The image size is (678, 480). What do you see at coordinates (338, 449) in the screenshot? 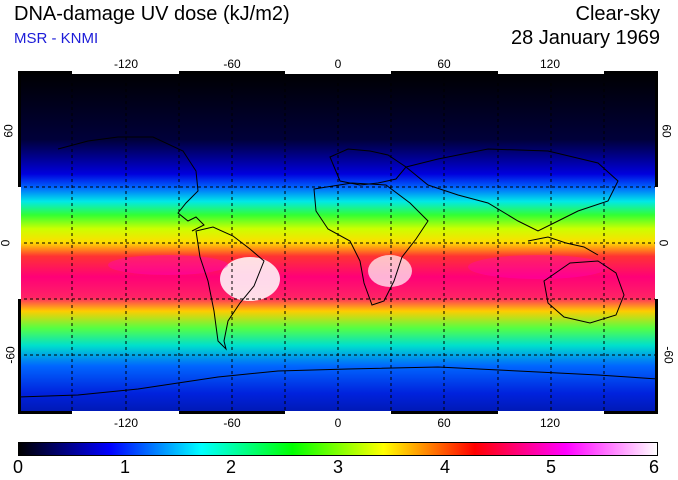
I see `colorbar` at bounding box center [338, 449].